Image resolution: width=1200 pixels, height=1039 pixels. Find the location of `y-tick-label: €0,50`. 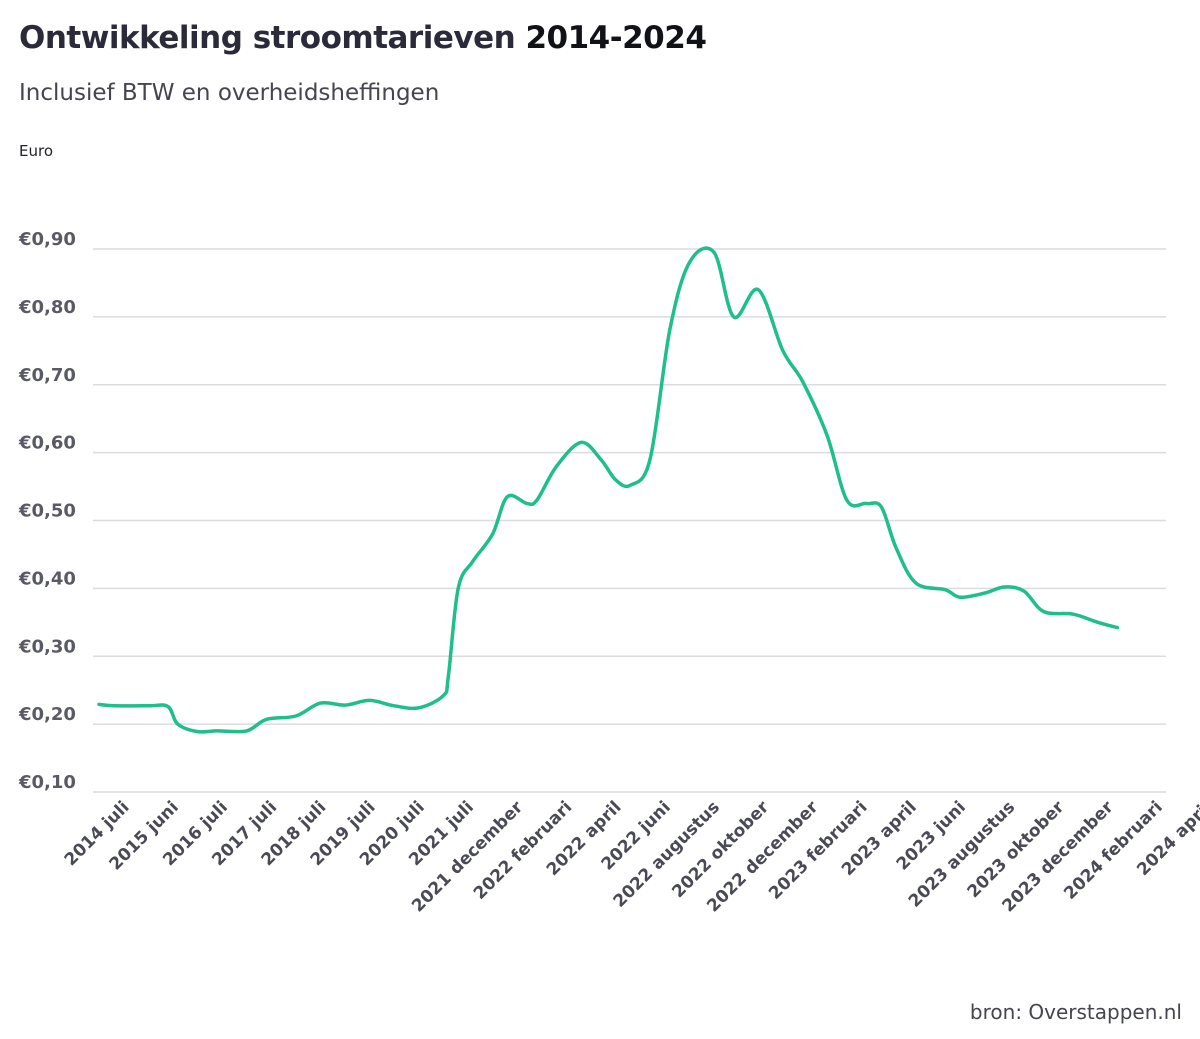

y-tick-label: €0,50 is located at coordinates (47, 511).